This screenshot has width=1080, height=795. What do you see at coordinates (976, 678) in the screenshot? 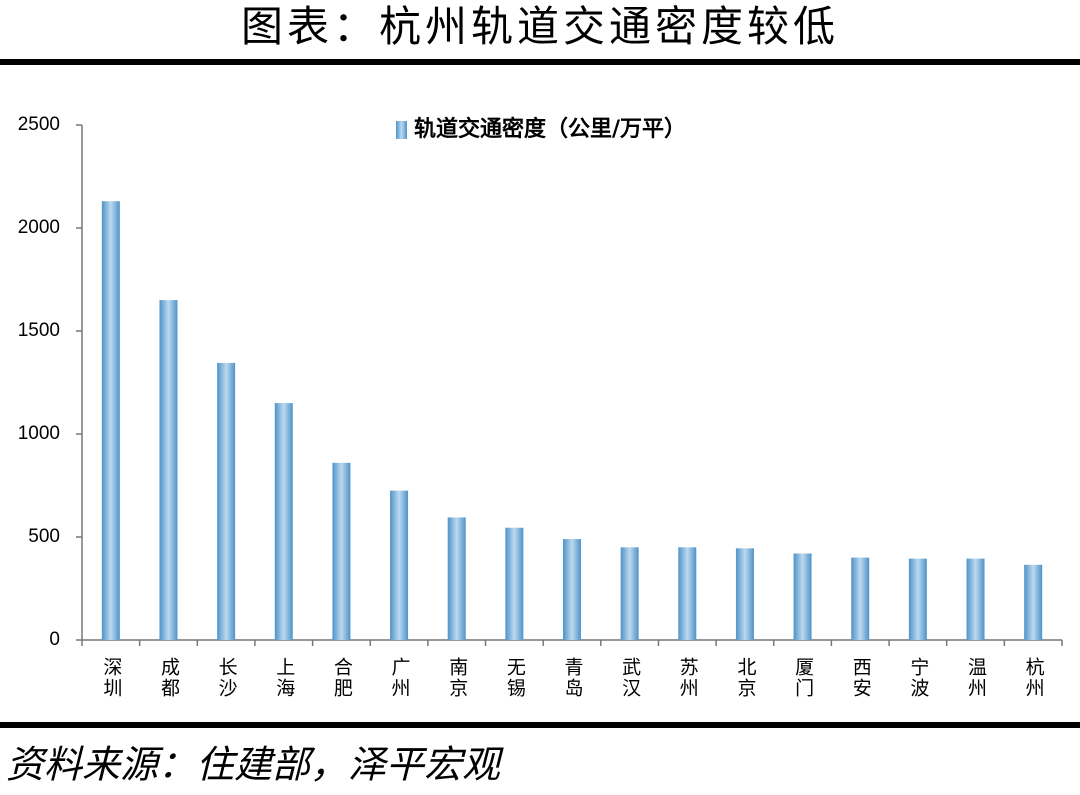
I see `x-tick-label: 温州` at bounding box center [976, 678].